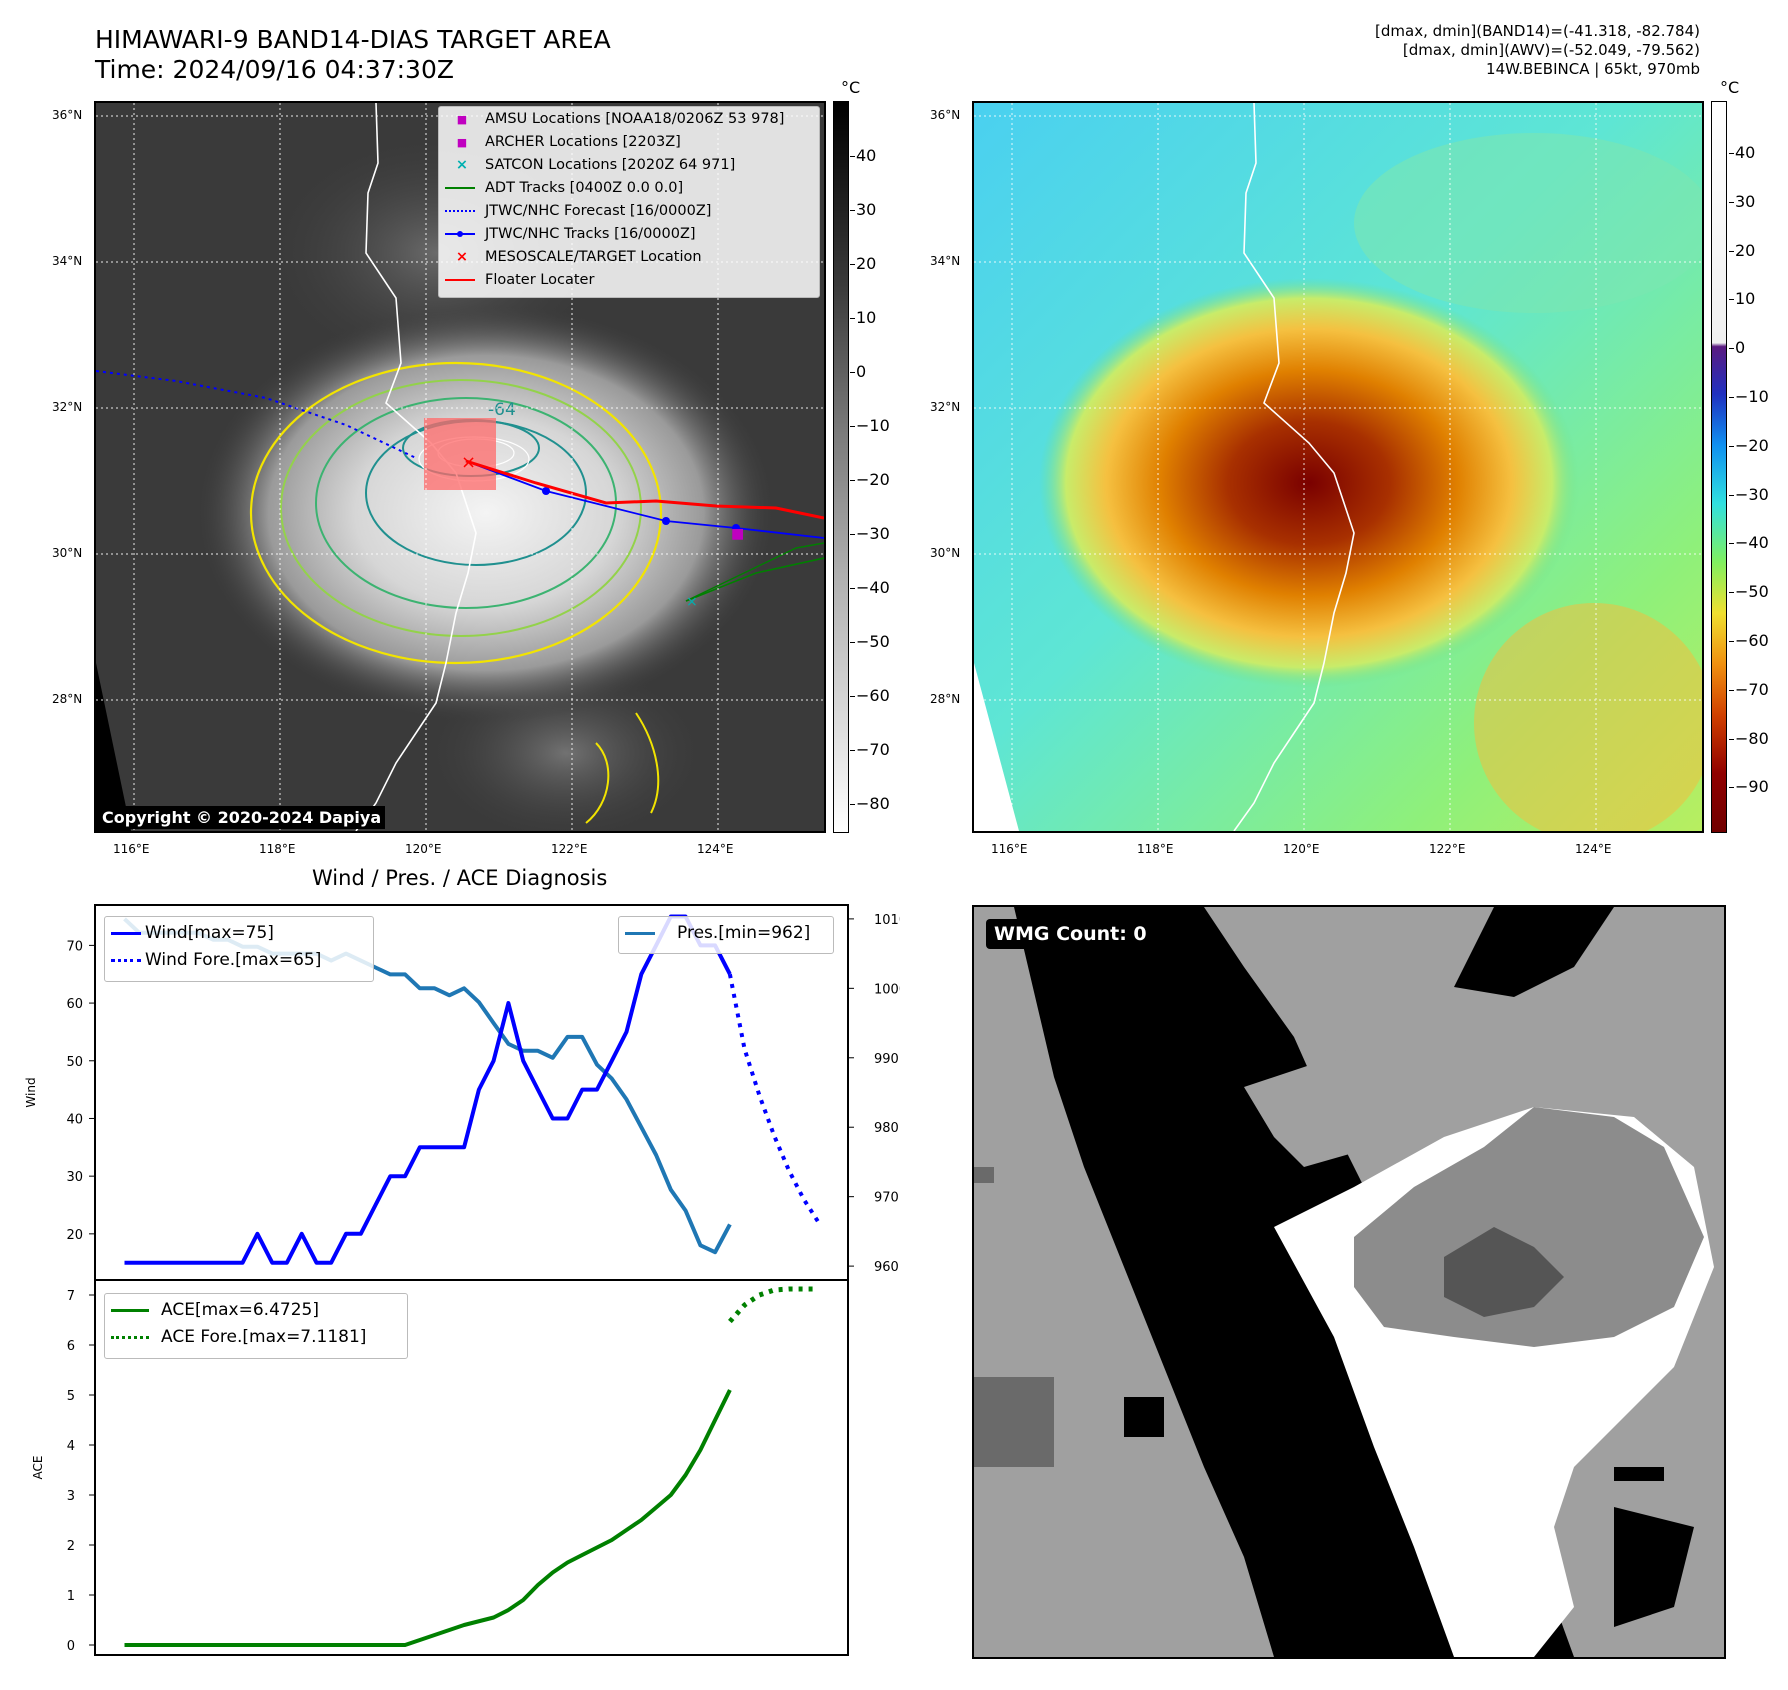  What do you see at coordinates (1752, 738) in the screenshot?
I see `colorbar-tick-label: −80` at bounding box center [1752, 738].